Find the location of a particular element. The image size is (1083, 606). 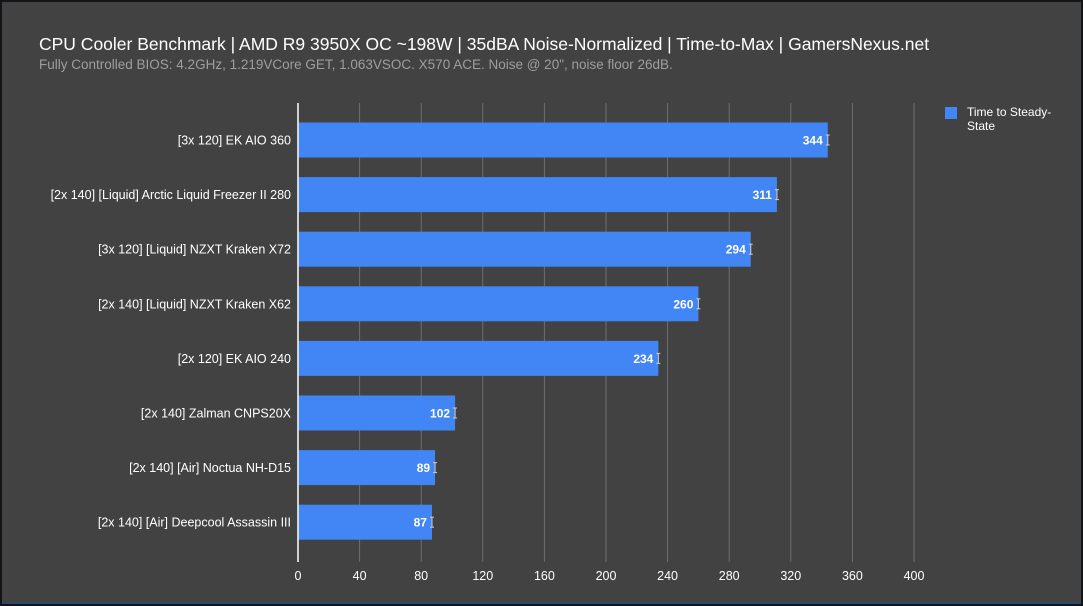

x-tick-label: 400 is located at coordinates (914, 576).